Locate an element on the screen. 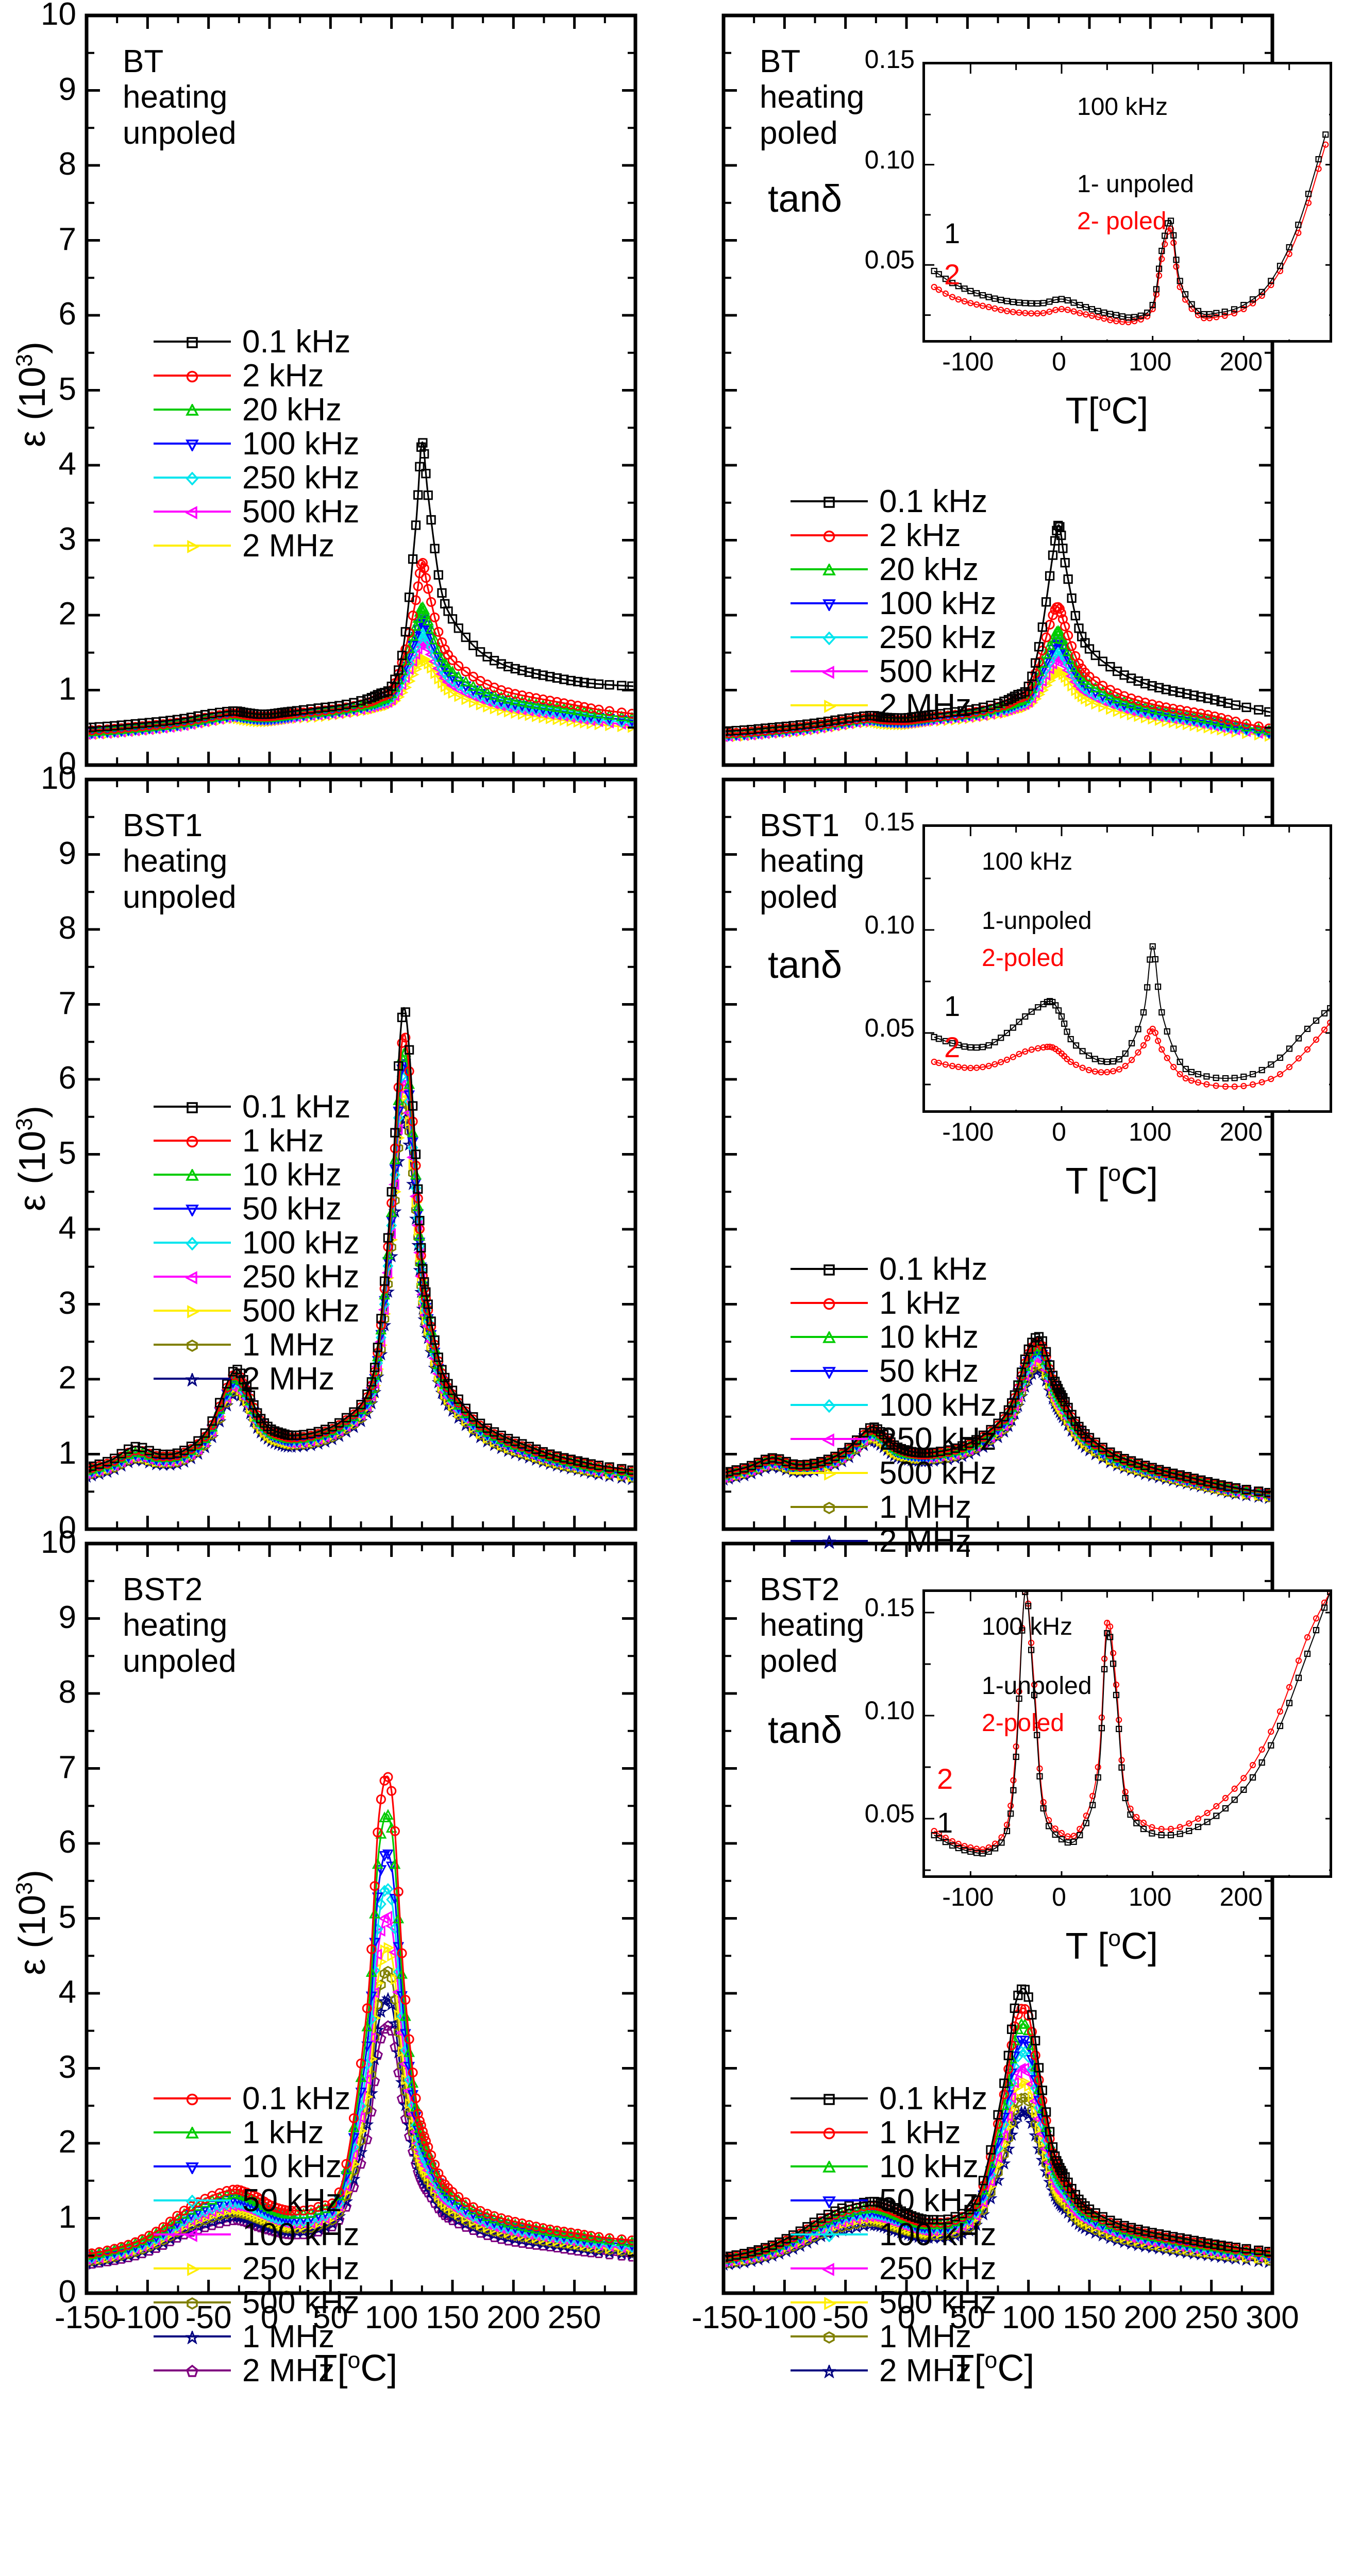  x-tick-label: 150 is located at coordinates (1089, 2318).